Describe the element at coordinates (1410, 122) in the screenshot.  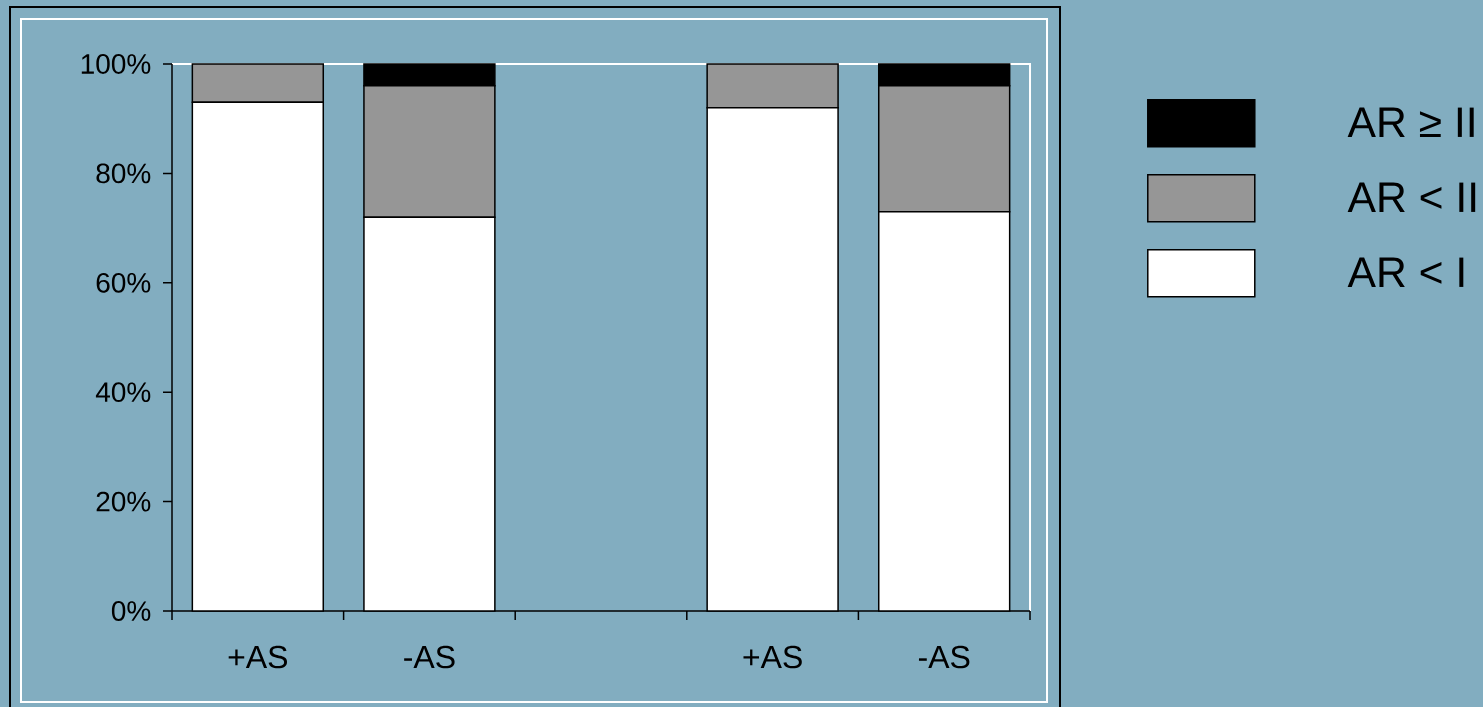
I see `legend-label: AR ≥ II` at that location.